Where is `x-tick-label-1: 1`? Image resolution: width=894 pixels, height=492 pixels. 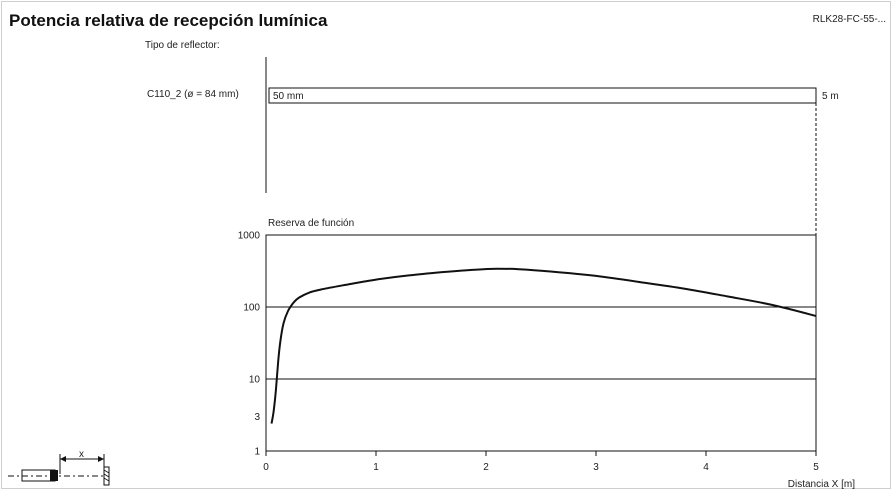 x-tick-label-1: 1 is located at coordinates (376, 467).